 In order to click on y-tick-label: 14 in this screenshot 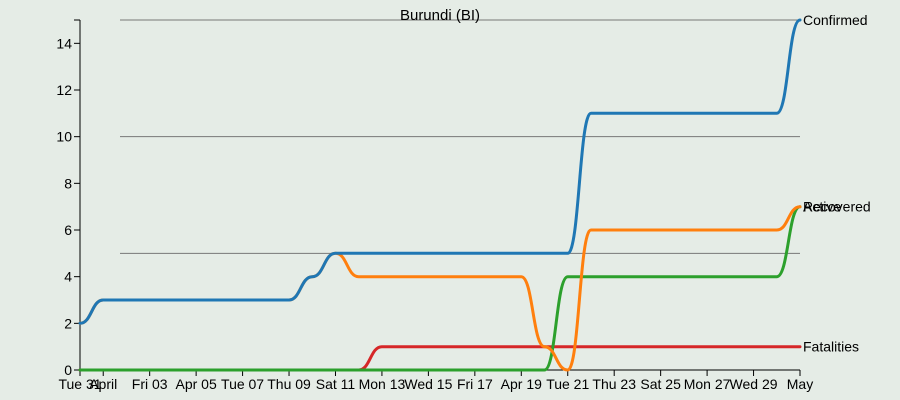, I will do `click(64, 43)`.